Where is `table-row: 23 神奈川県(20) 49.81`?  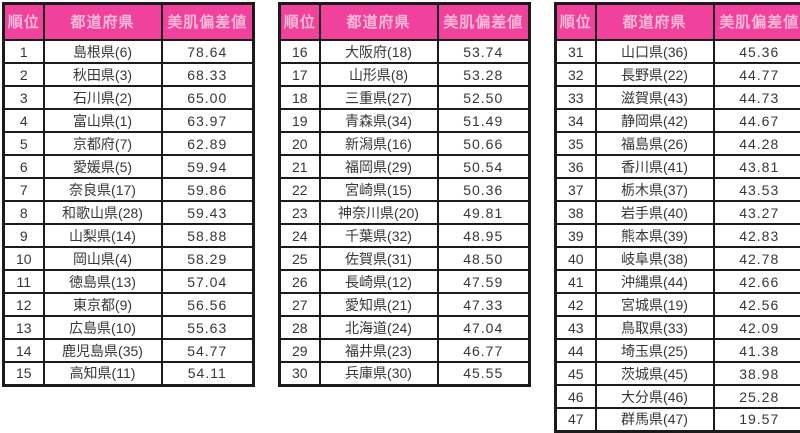
table-row: 23 神奈川県(20) 49.81 is located at coordinates (404, 212).